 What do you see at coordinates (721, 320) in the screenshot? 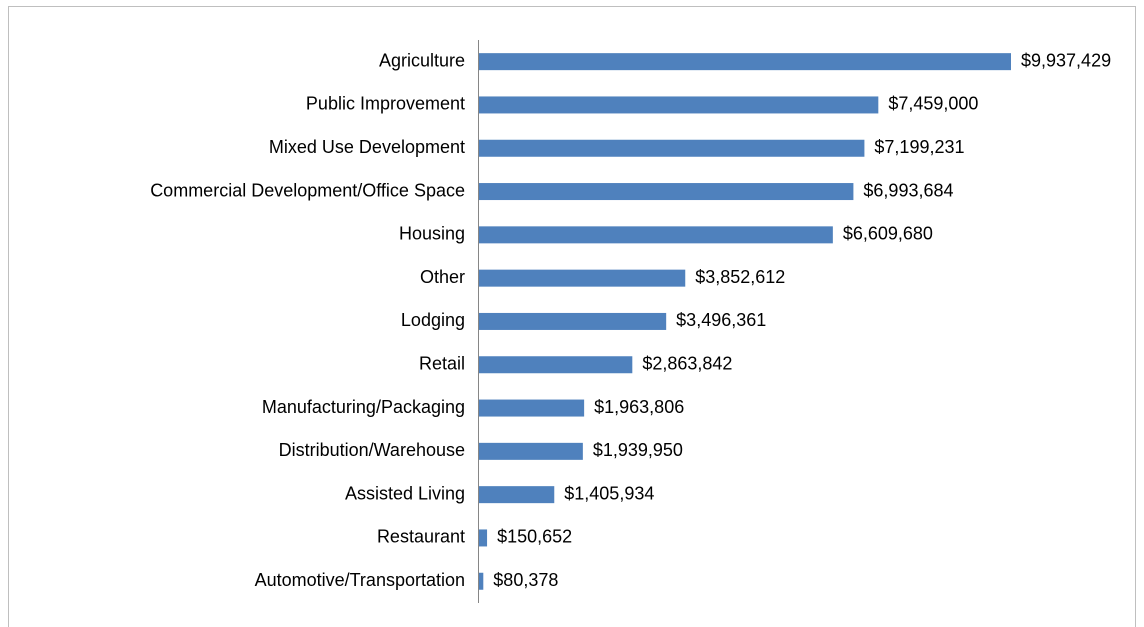
I see `value-label: $3,496,361` at bounding box center [721, 320].